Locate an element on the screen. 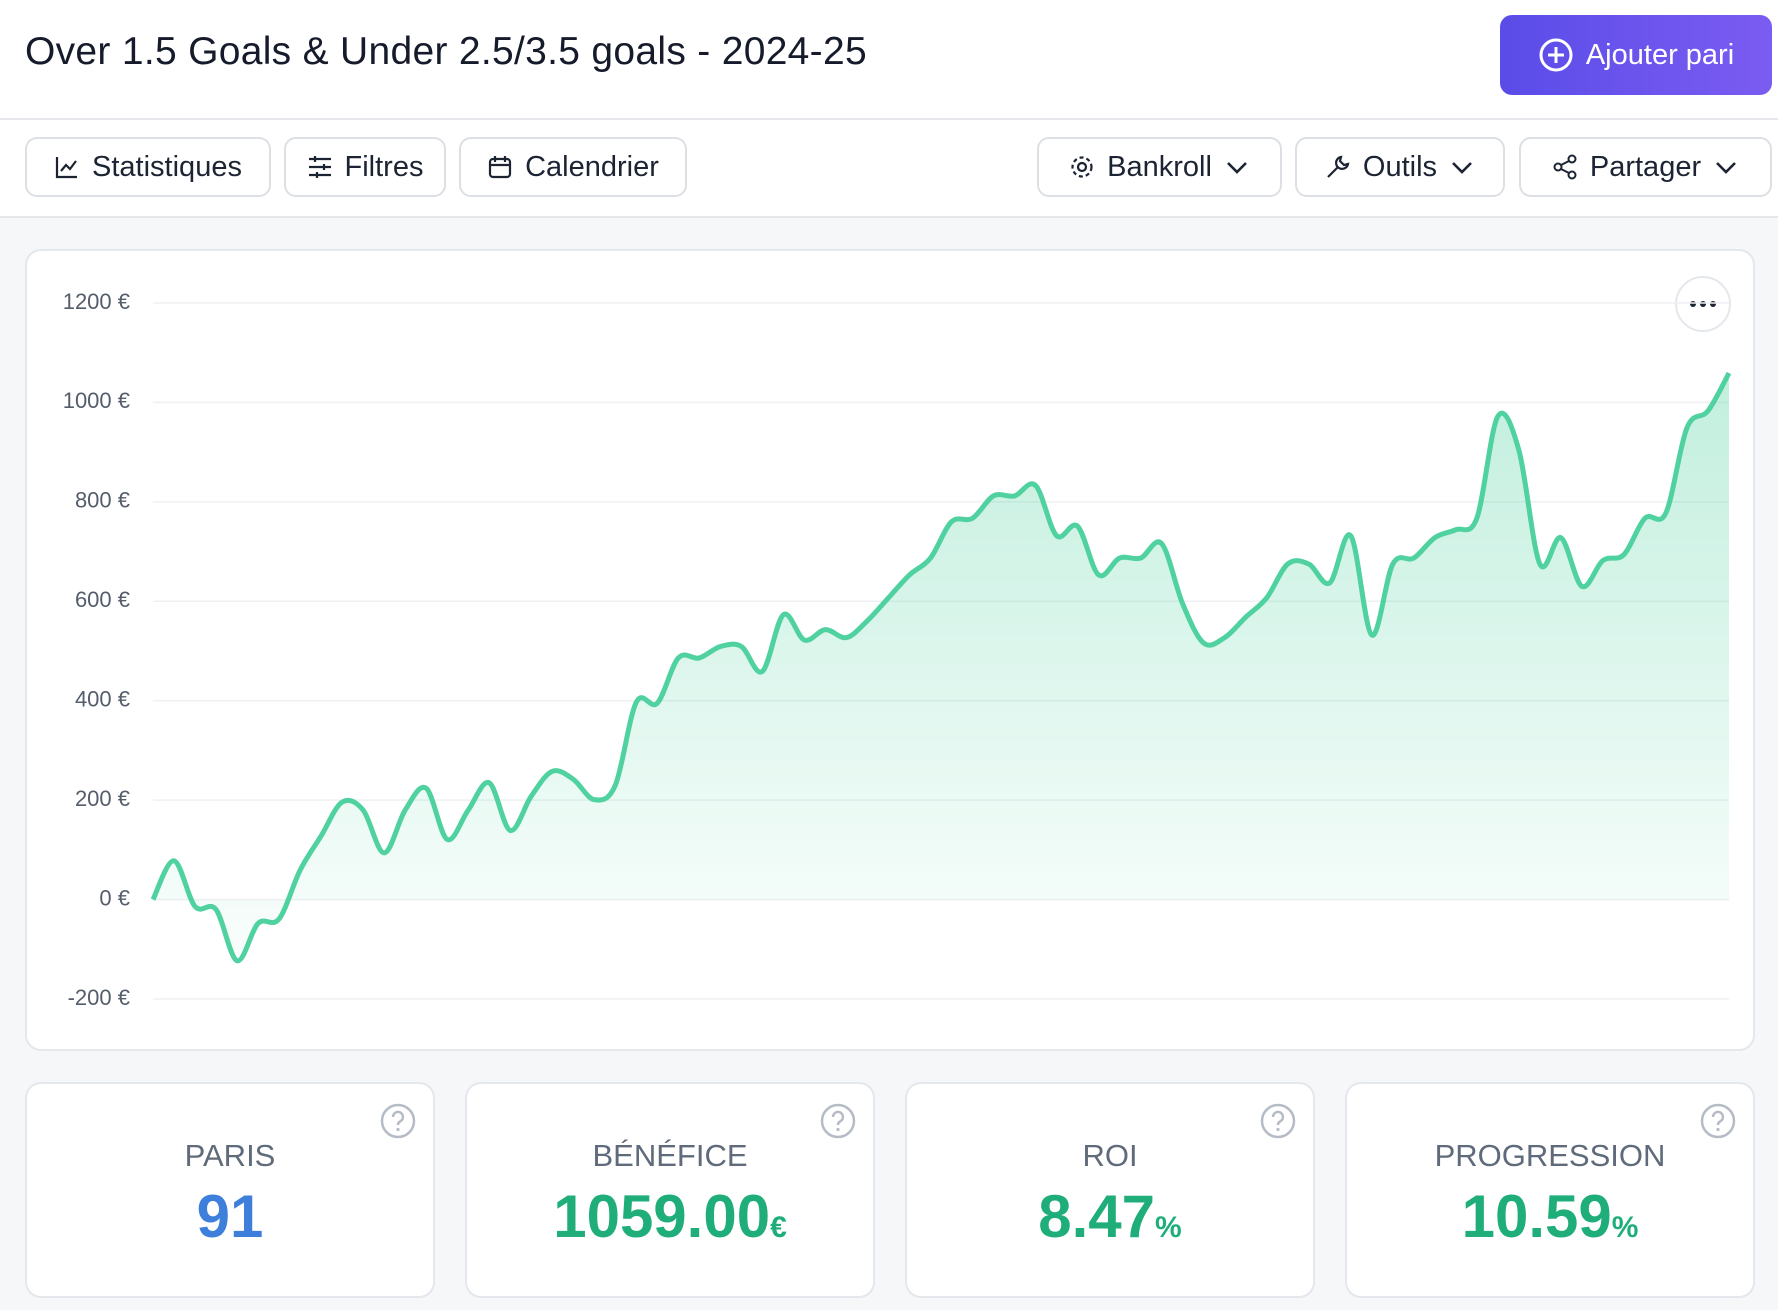 The height and width of the screenshot is (1310, 1778). y-tick-label: 600 € is located at coordinates (102, 599).